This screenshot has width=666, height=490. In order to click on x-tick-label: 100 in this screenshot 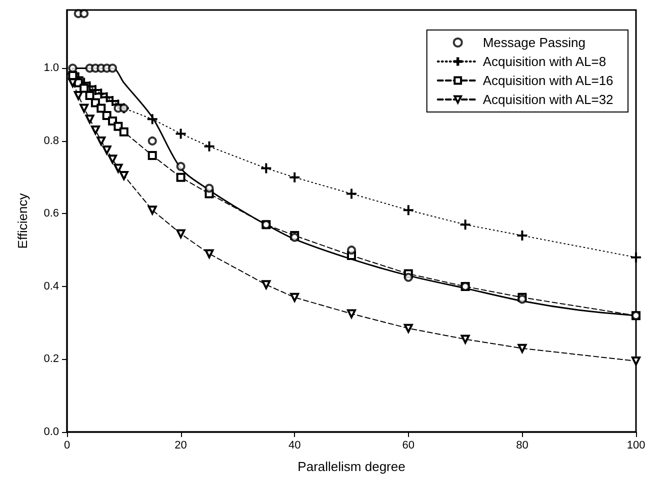, I will do `click(636, 446)`.